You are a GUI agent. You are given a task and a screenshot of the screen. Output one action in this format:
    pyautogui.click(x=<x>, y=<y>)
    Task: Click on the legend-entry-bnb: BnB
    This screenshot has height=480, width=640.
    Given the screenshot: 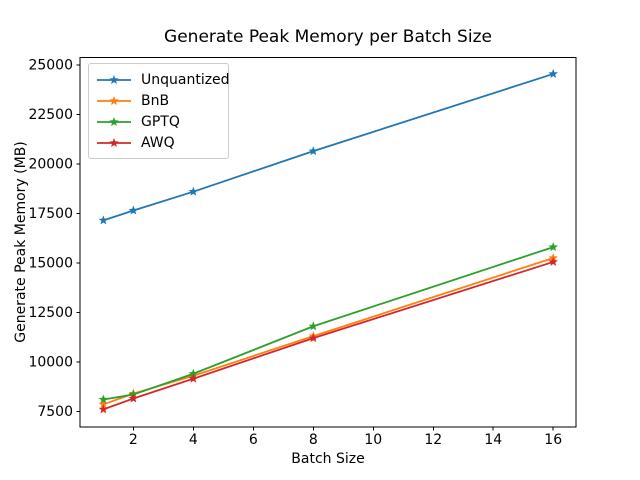 What is the action you would take?
    pyautogui.click(x=162, y=100)
    